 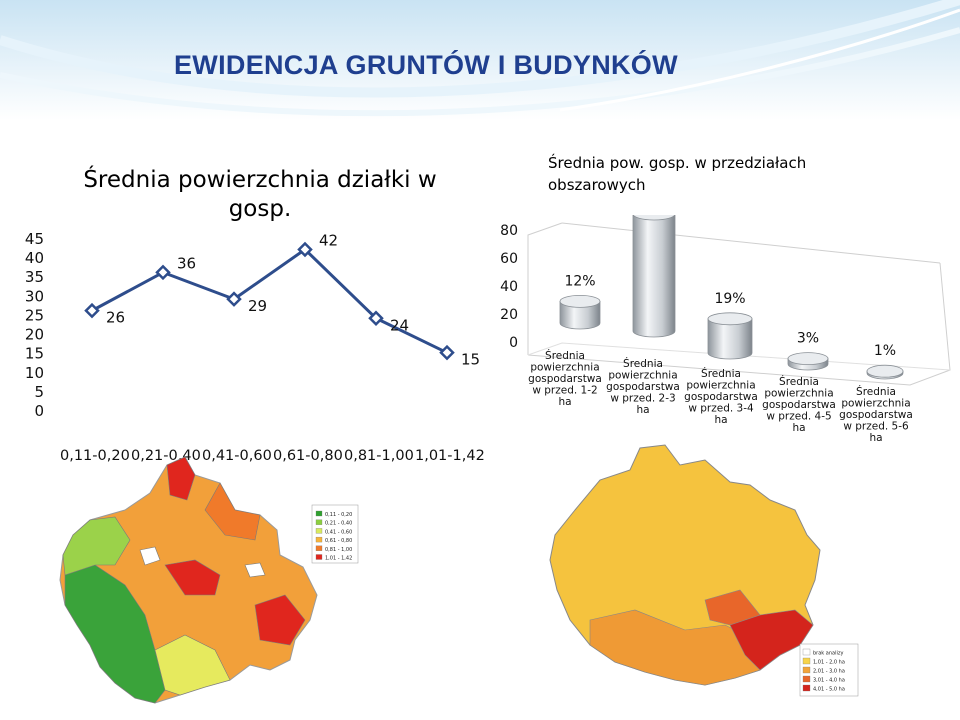 What do you see at coordinates (186, 263) in the screenshot?
I see `data-label: 36` at bounding box center [186, 263].